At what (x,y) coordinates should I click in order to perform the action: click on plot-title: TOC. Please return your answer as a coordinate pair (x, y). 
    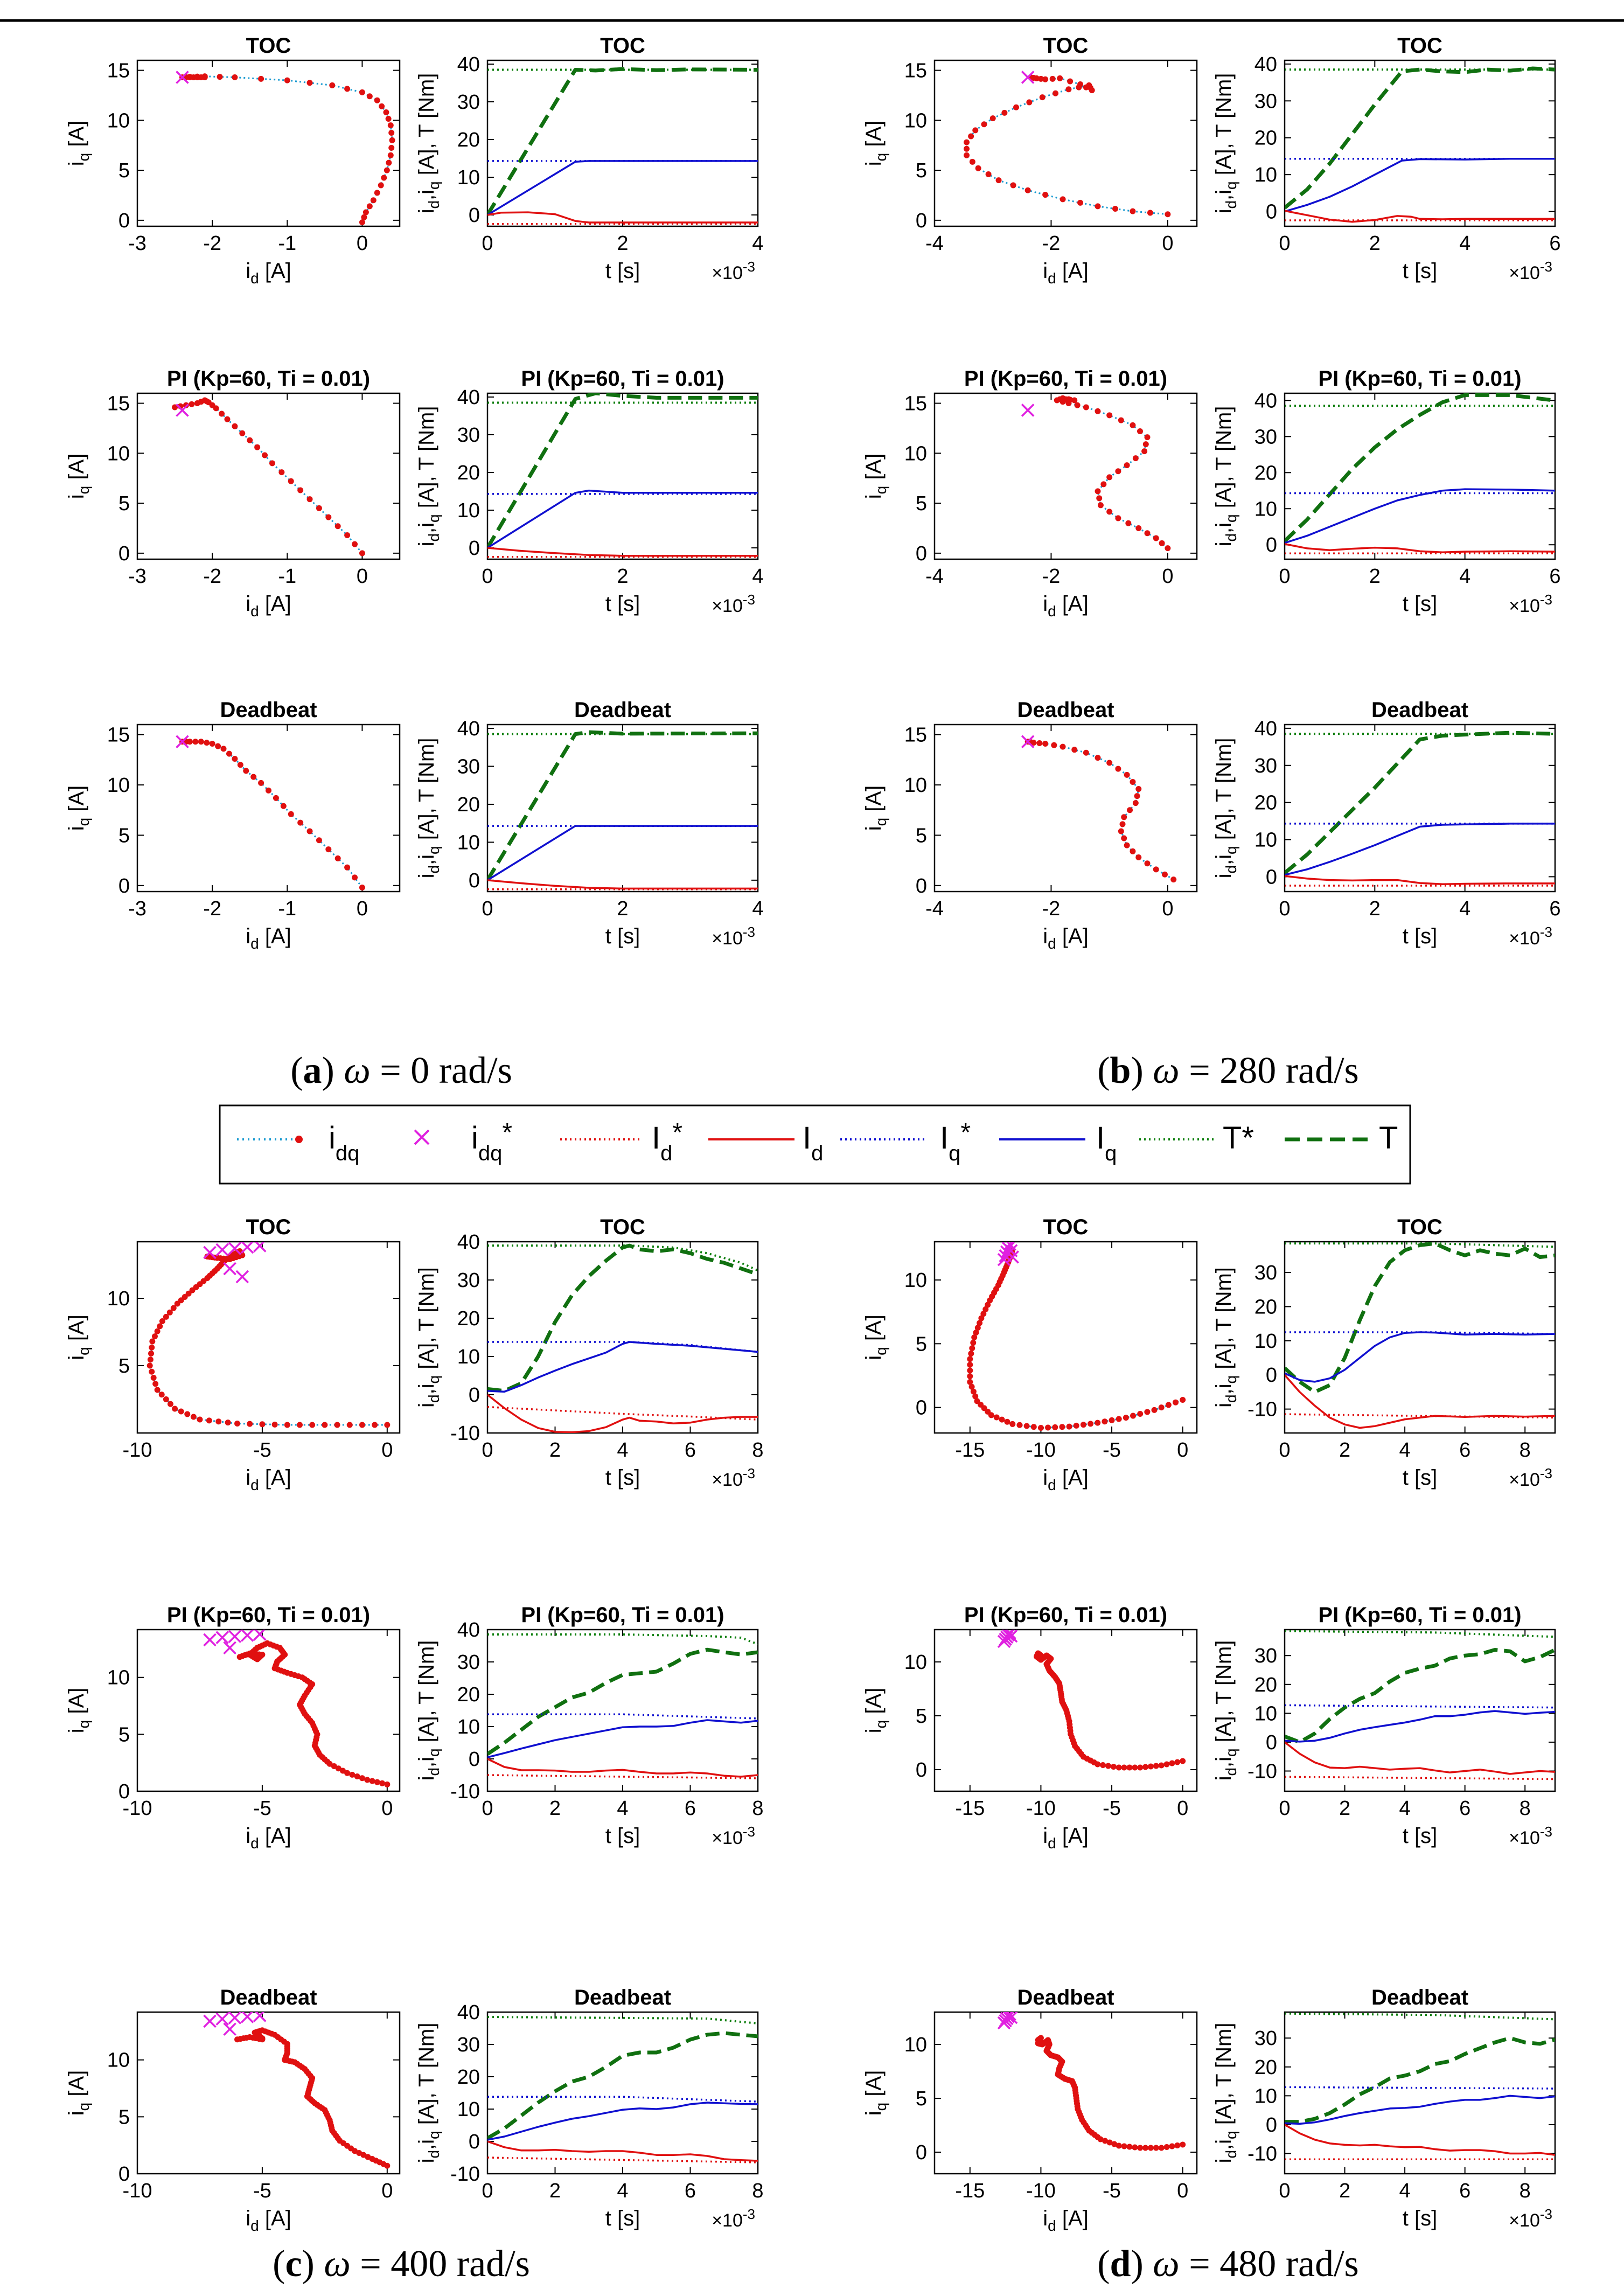
    Looking at the image, I should click on (1420, 1227).